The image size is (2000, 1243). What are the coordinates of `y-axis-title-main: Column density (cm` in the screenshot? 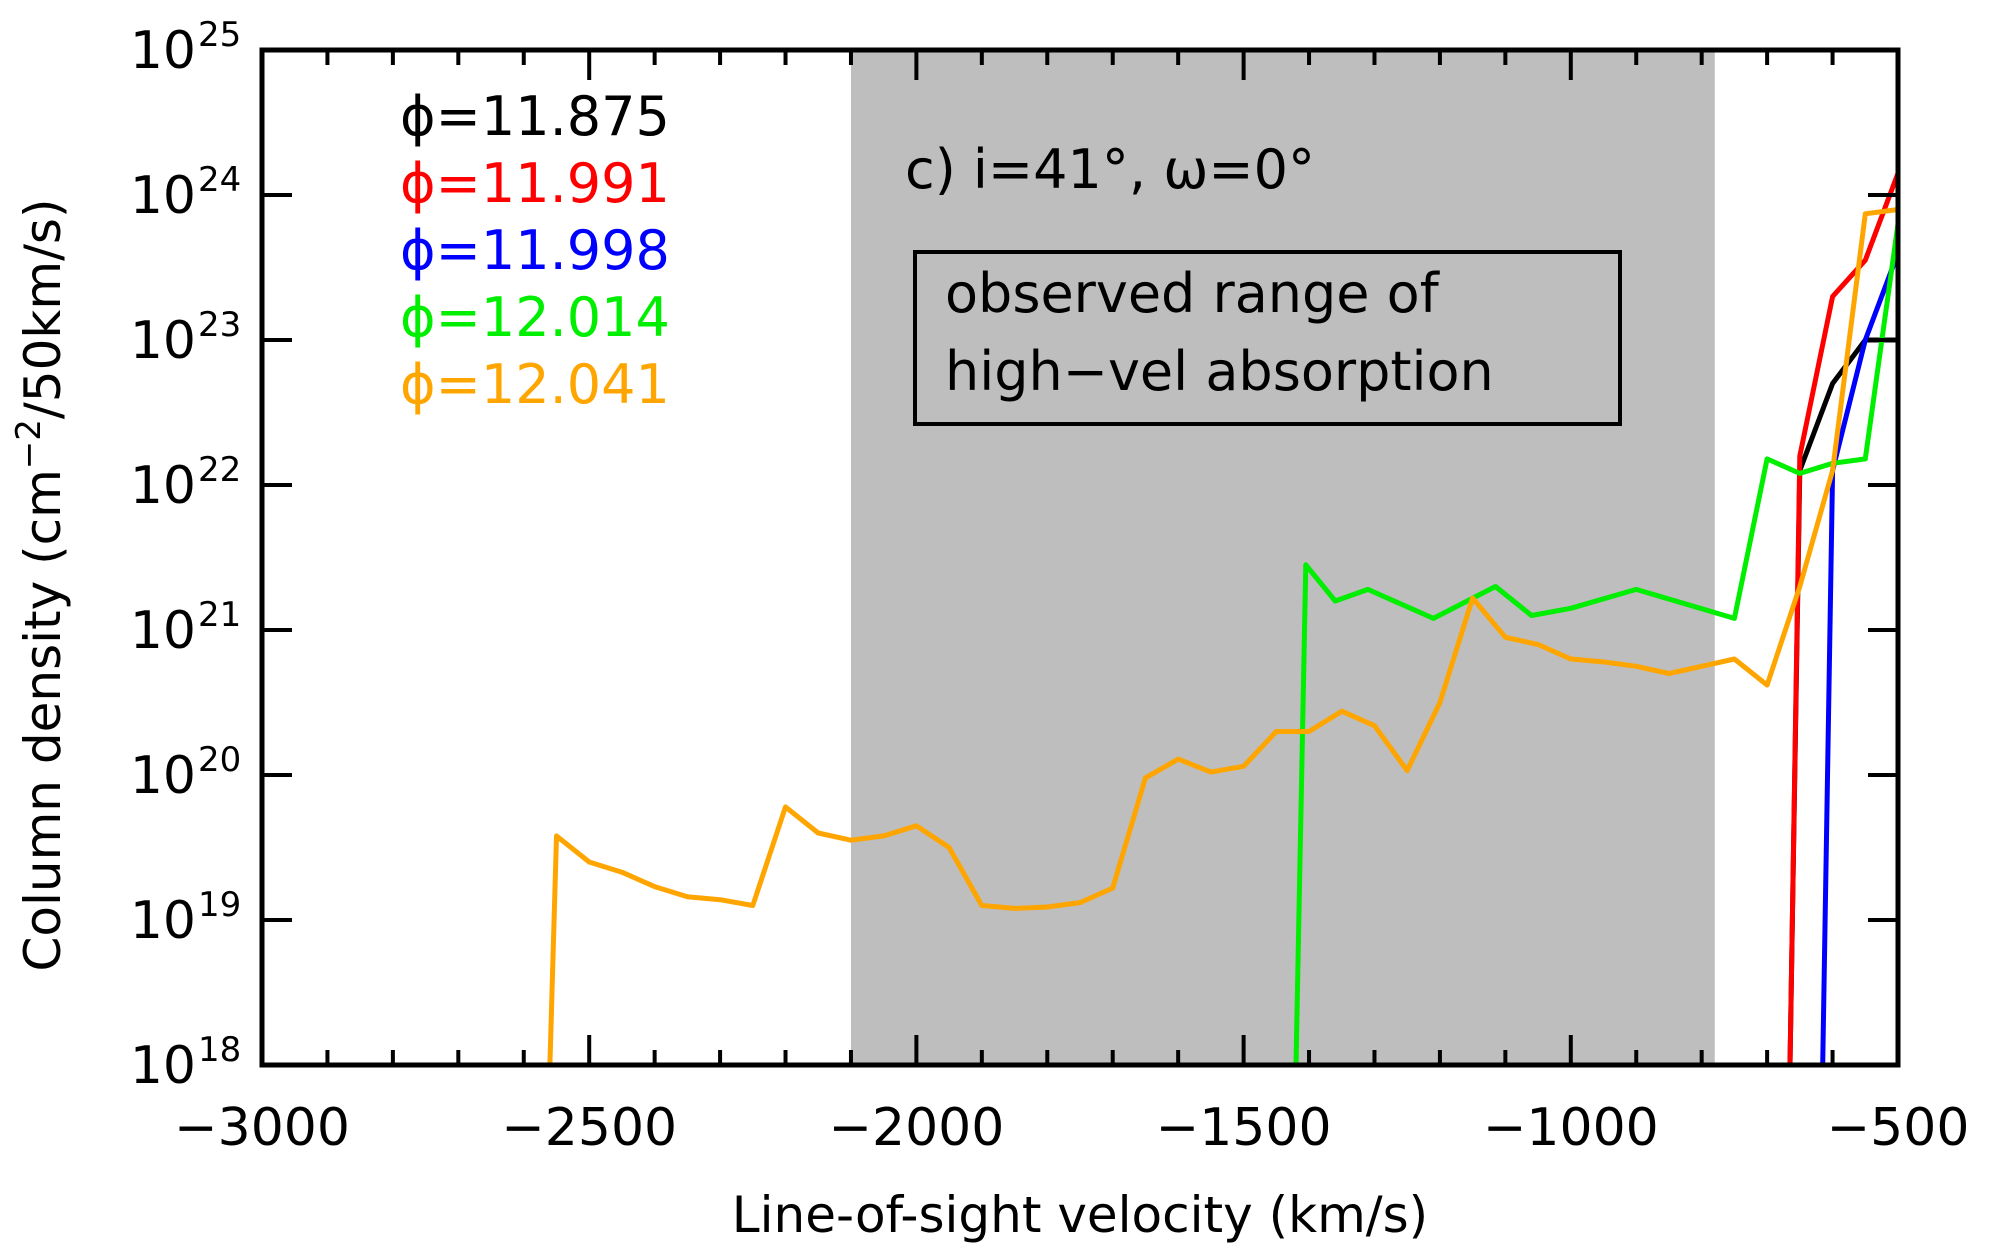 It's located at (43, 720).